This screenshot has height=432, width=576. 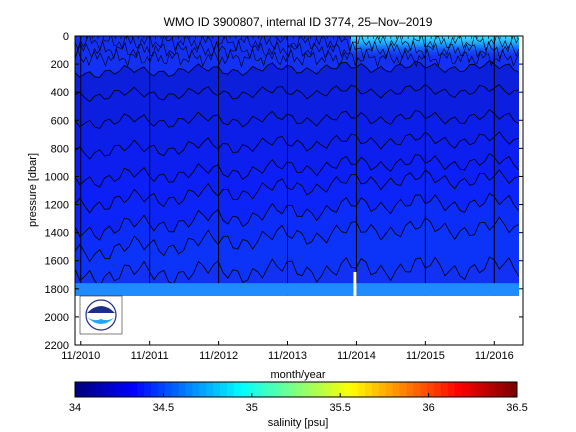 I want to click on y-tick-label: 1000, so click(x=57, y=177).